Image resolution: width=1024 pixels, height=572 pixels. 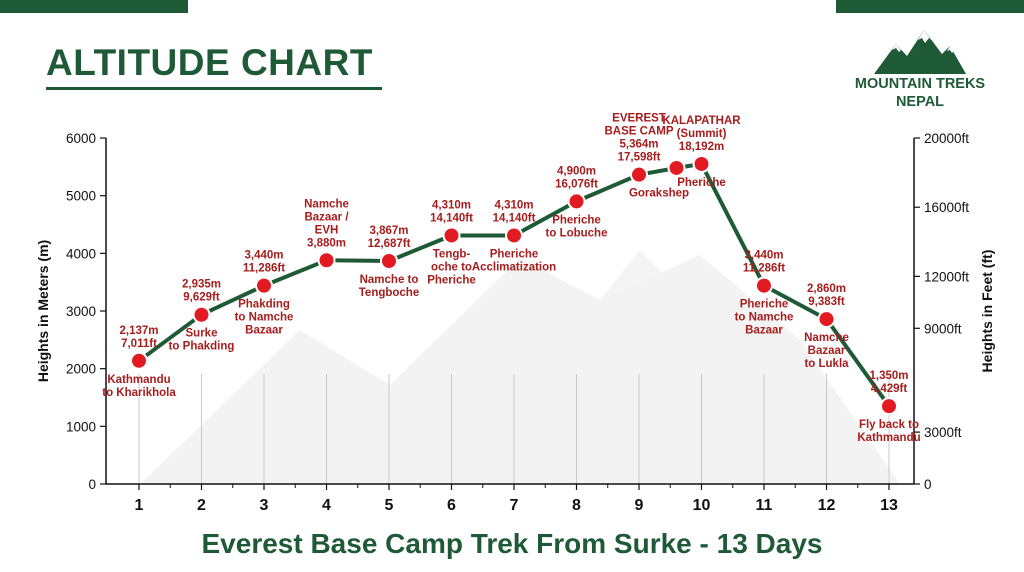 What do you see at coordinates (826, 289) in the screenshot?
I see `altitude-label: 2,860m` at bounding box center [826, 289].